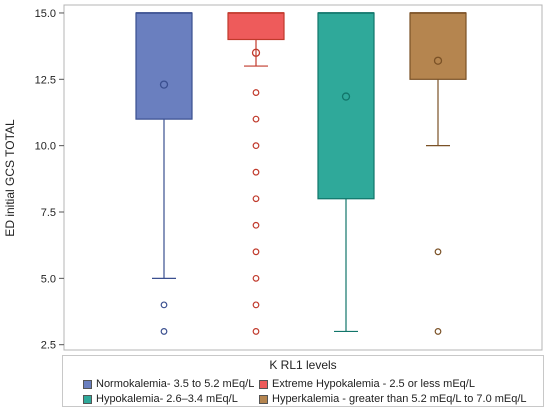 This screenshot has height=412, width=550. Describe the element at coordinates (175, 384) in the screenshot. I see `legend-label: Normokalemia- 3.5 to 5.2 mEq/L` at that location.